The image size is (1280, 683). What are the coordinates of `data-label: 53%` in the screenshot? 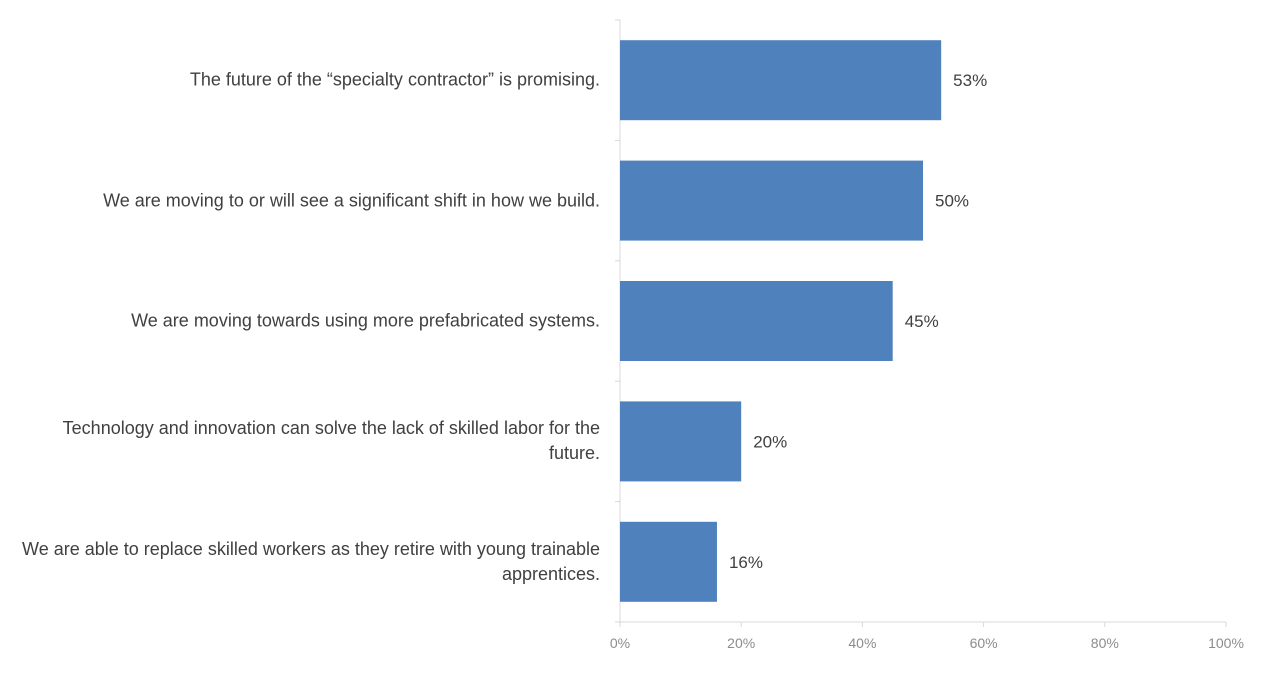 It's located at (970, 80).